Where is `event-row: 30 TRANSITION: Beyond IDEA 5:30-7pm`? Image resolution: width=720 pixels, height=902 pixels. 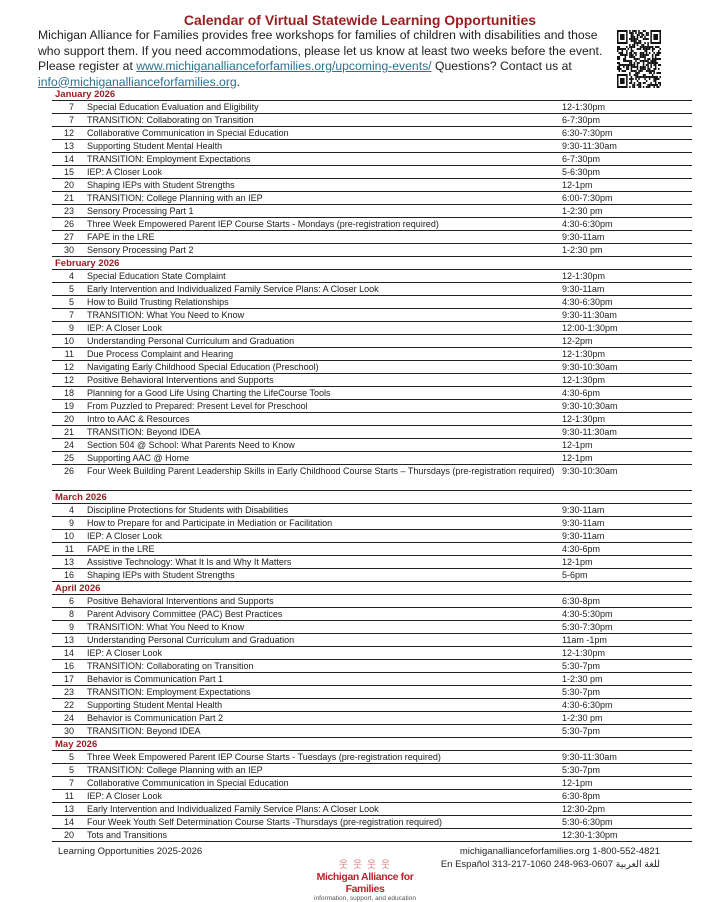 event-row: 30 TRANSITION: Beyond IDEA 5:30-7pm is located at coordinates (372, 731).